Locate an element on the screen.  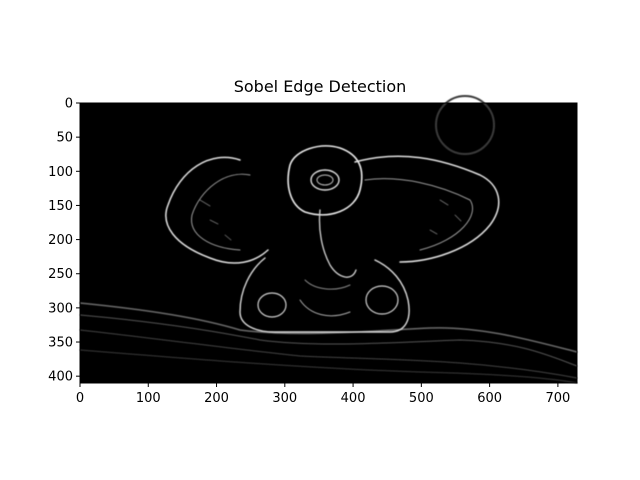
ground-edge is located at coordinates (328, 327).